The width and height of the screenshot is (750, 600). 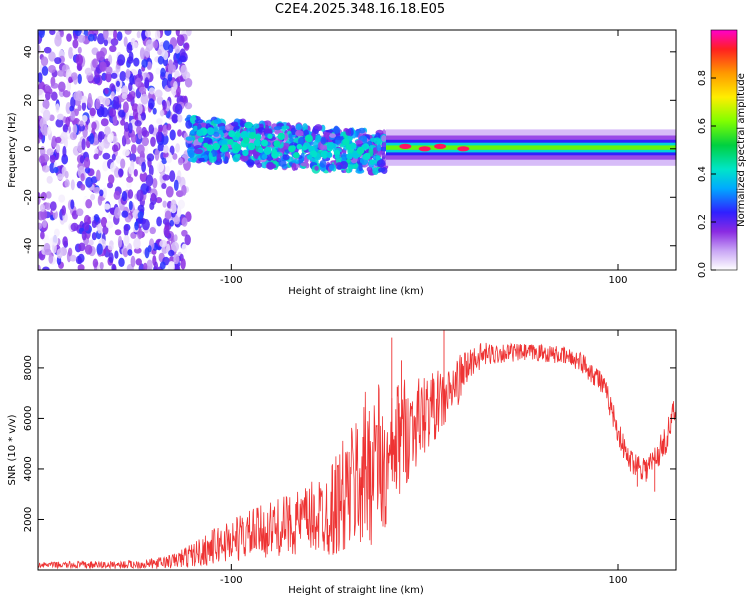 What do you see at coordinates (617, 280) in the screenshot?
I see `x-tick-label: 100` at bounding box center [617, 280].